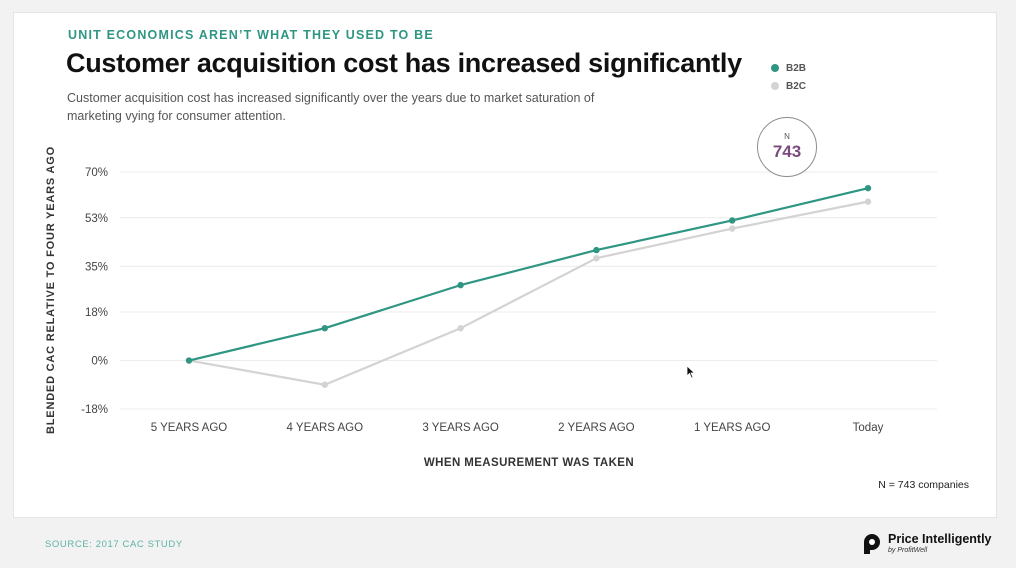  I want to click on y-tick-label-1: 53%, so click(96, 219).